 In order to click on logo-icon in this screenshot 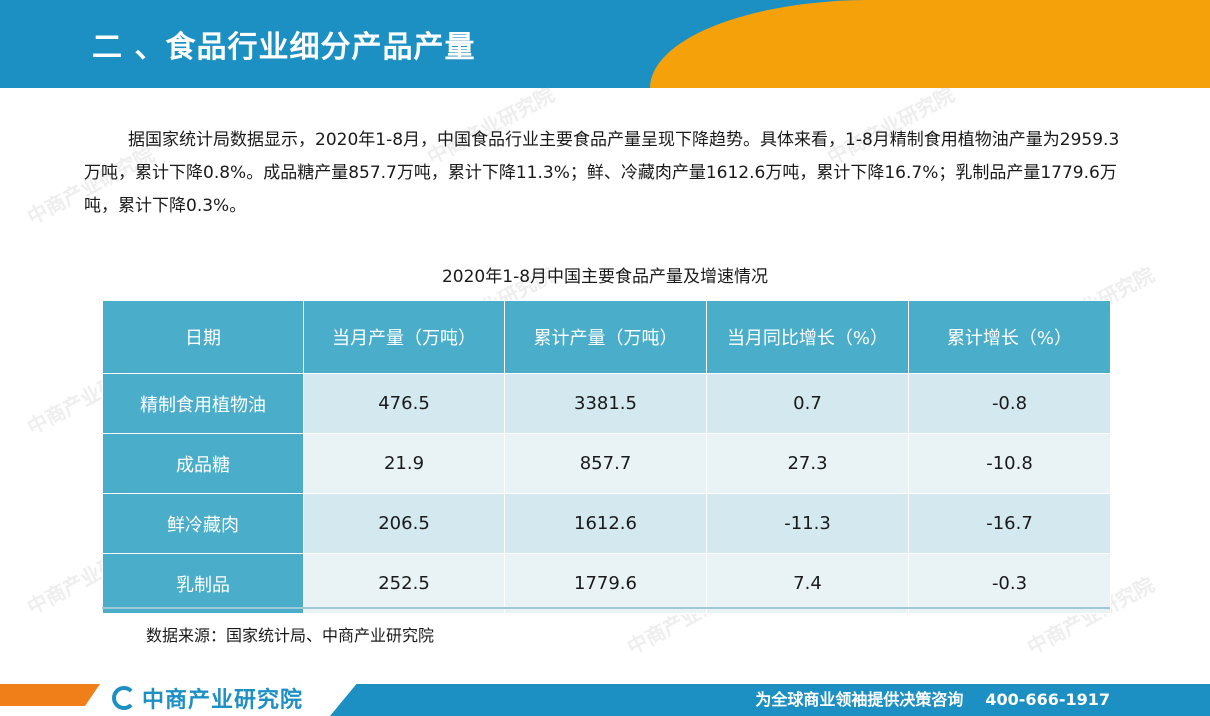, I will do `click(124, 698)`.